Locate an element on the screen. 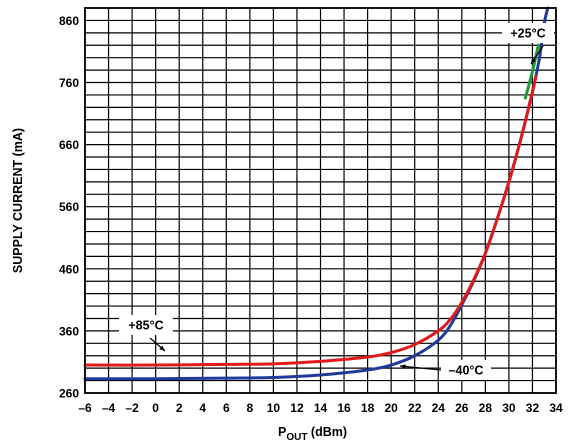  x-tick-label: 20 is located at coordinates (391, 408).